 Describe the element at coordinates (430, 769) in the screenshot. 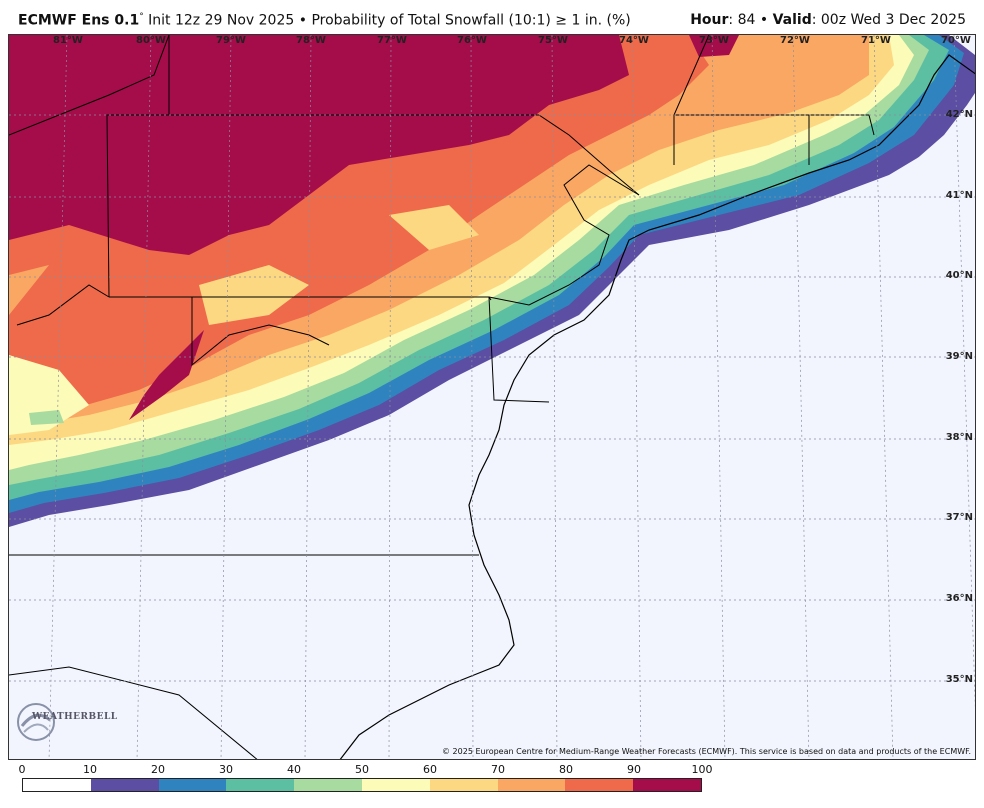

I see `colorbar-label: 60` at that location.